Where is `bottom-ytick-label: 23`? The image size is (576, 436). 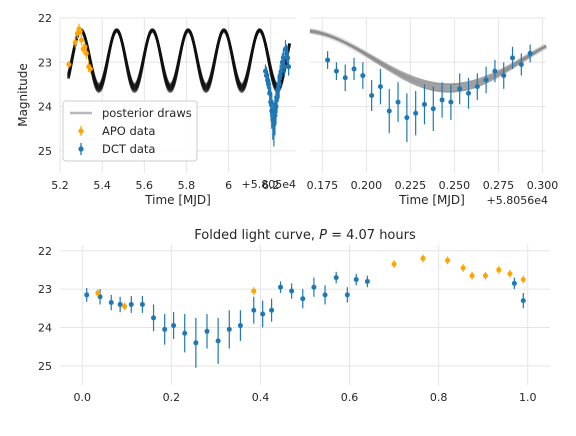
bottom-ytick-label: 23 is located at coordinates (45, 289).